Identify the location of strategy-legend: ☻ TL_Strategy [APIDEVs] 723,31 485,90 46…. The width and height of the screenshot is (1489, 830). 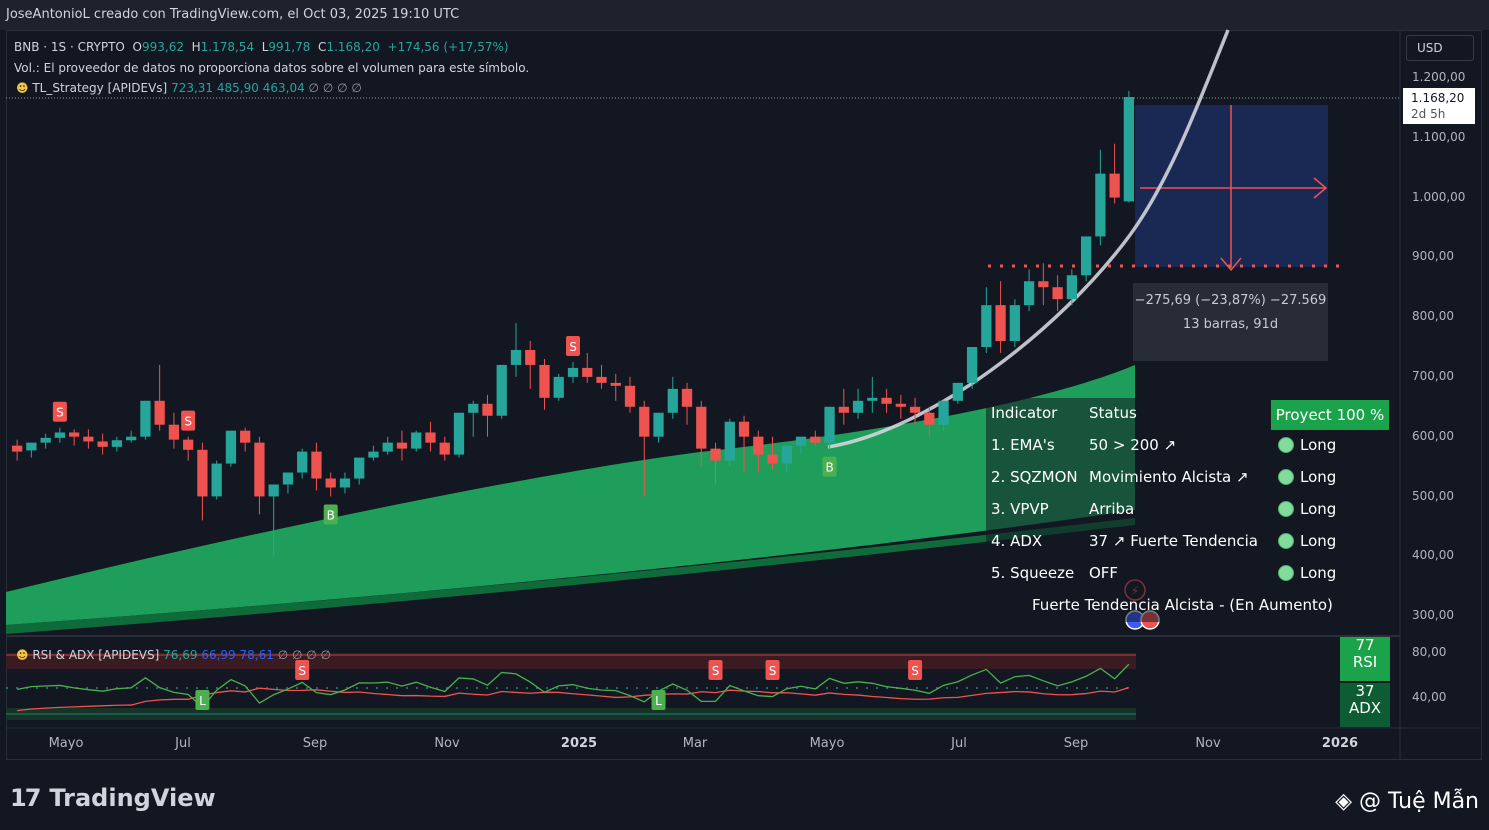
(189, 88).